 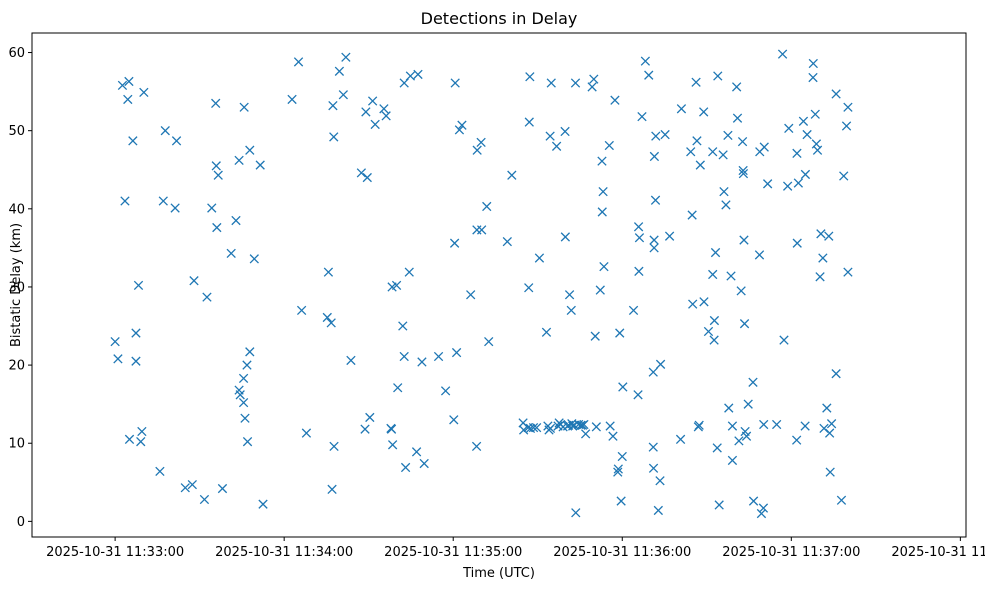 What do you see at coordinates (499, 18) in the screenshot?
I see `chart-title: Detections in Delay` at bounding box center [499, 18].